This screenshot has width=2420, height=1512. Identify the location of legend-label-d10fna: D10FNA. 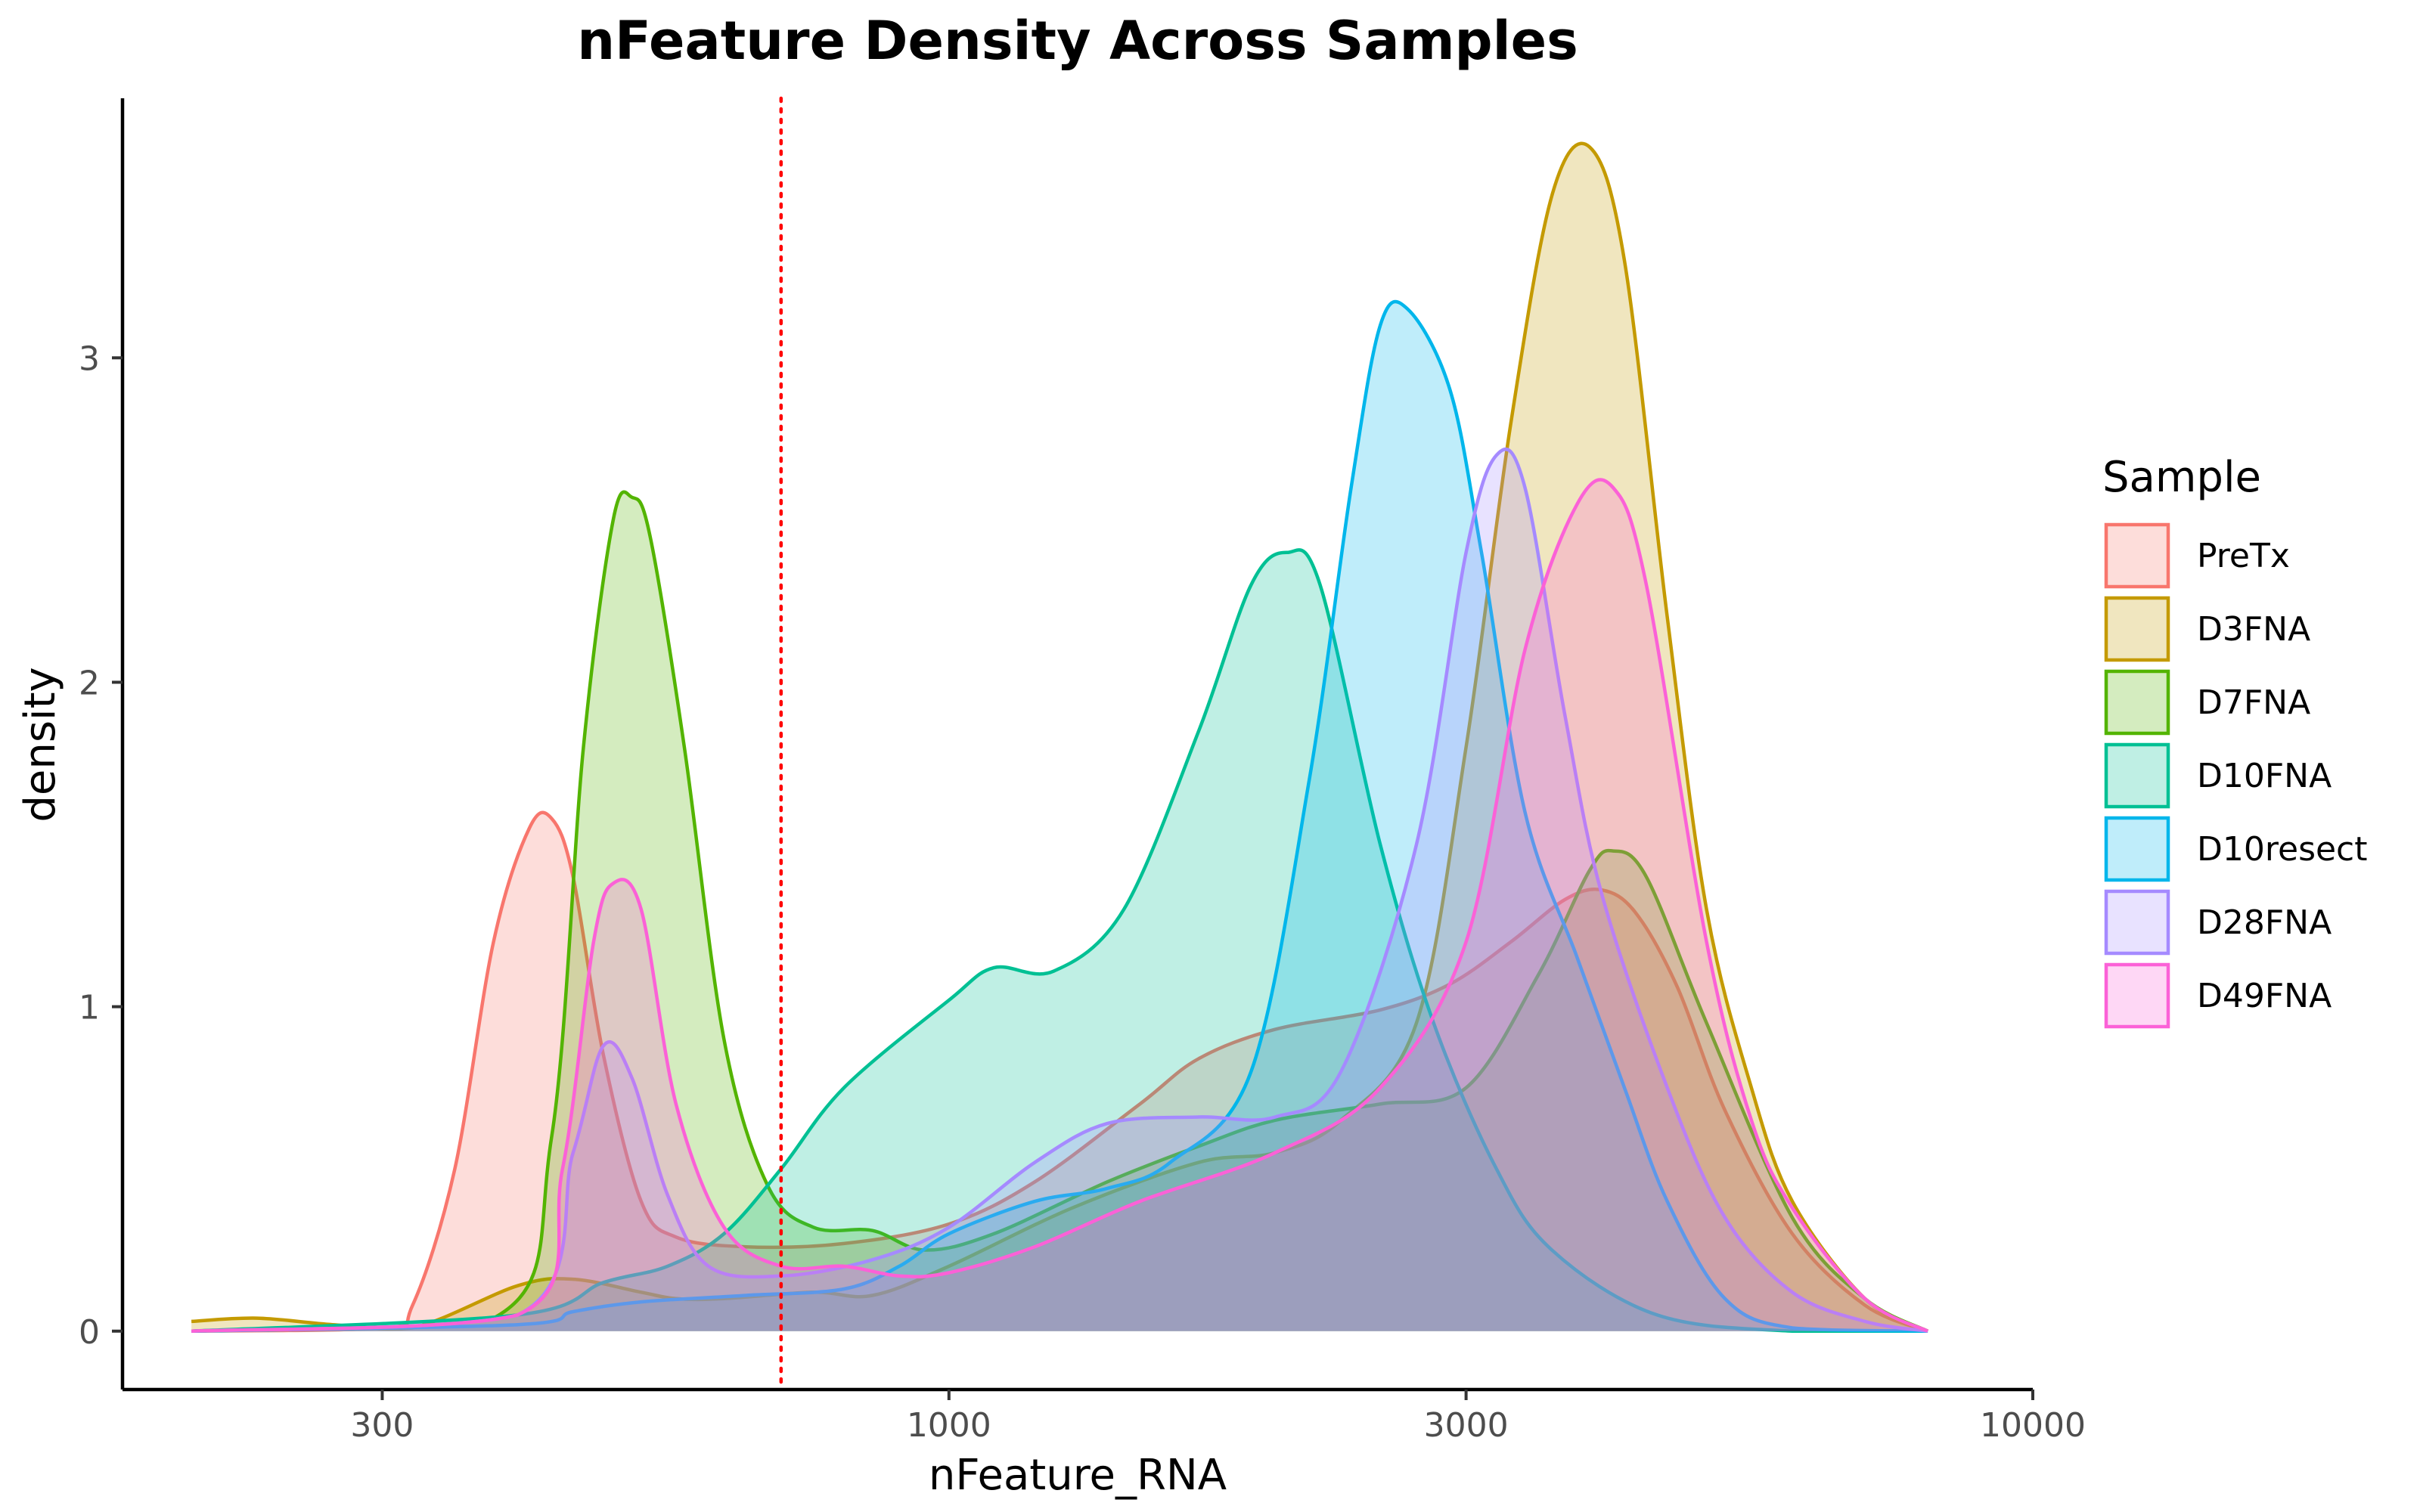
(2264, 776).